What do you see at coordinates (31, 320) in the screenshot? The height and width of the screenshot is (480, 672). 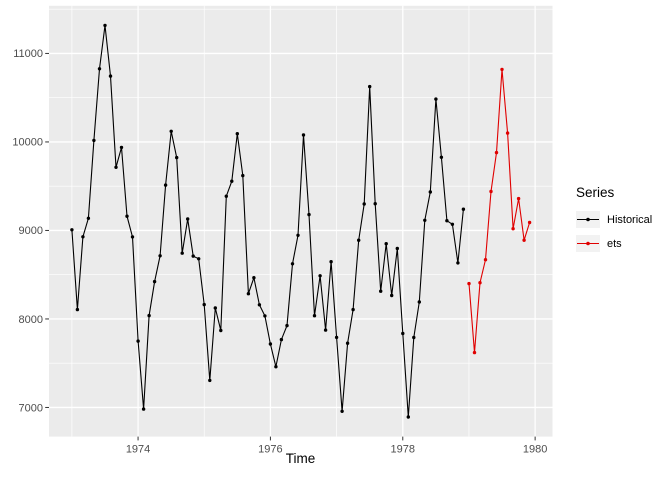 I see `y-tick-label: 8000` at bounding box center [31, 320].